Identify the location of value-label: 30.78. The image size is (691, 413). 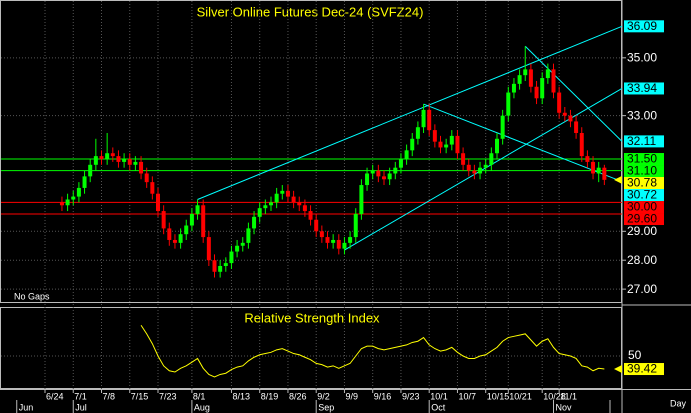
(642, 183).